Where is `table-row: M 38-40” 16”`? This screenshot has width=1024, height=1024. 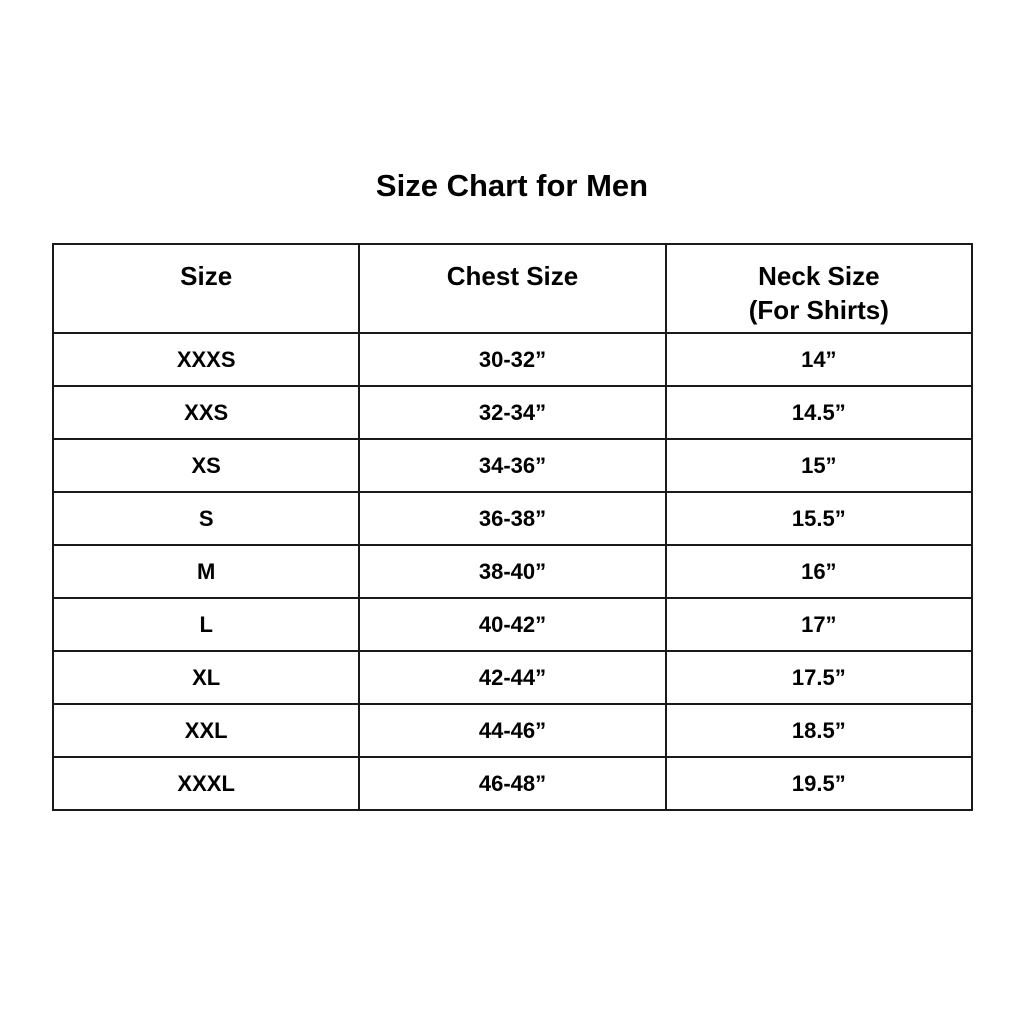 table-row: M 38-40” 16” is located at coordinates (512, 571).